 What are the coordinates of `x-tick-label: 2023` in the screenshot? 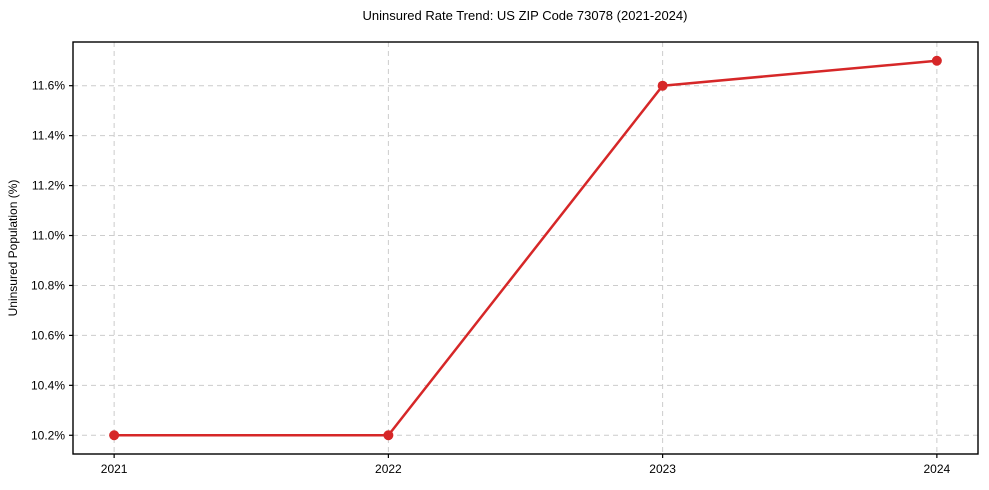 It's located at (662, 469).